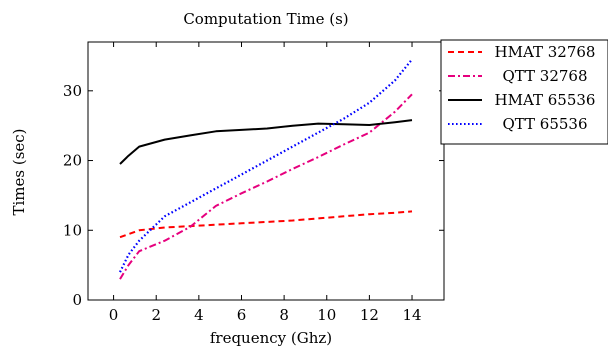 The image size is (608, 351). I want to click on x-tick-label: 2, so click(156, 315).